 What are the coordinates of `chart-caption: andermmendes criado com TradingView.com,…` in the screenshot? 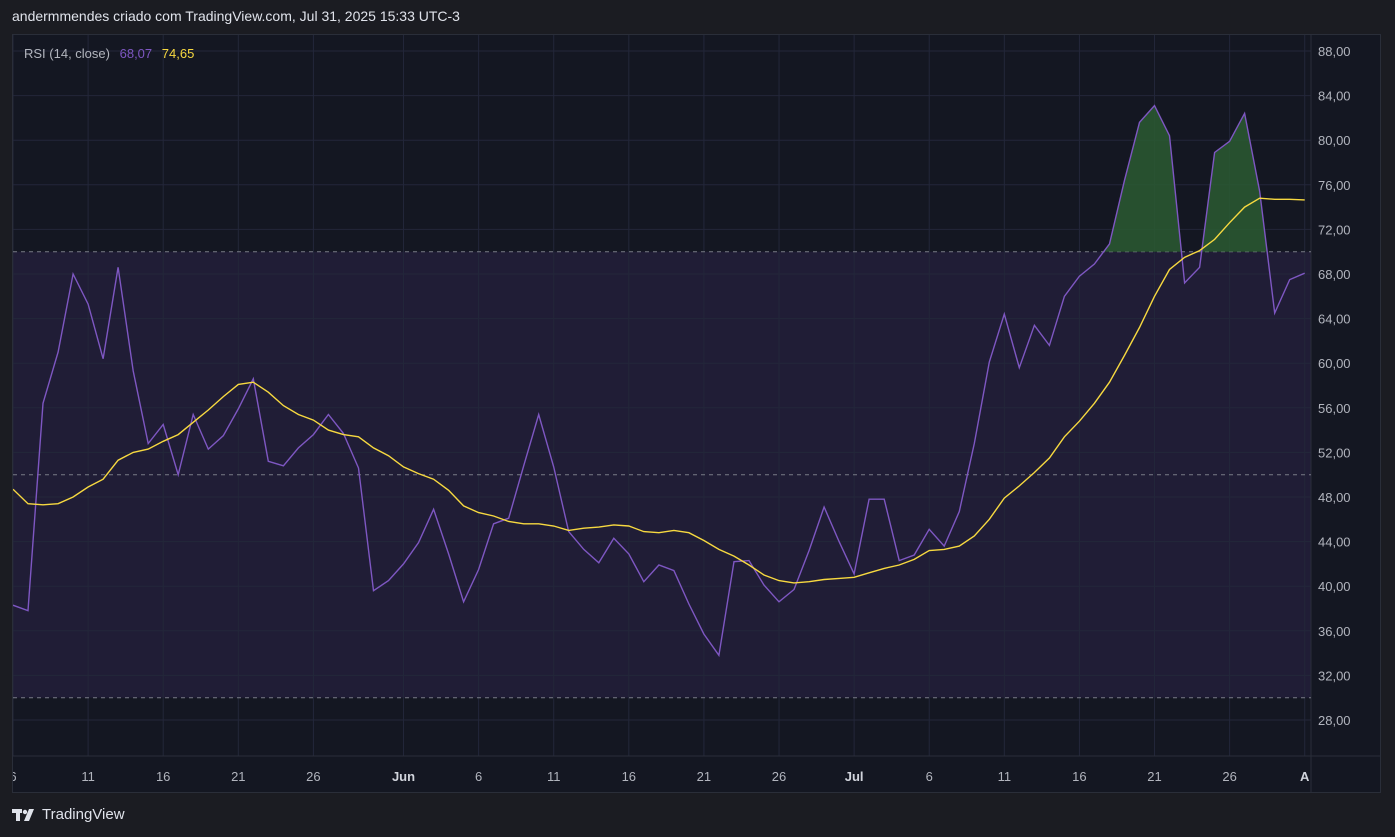 It's located at (236, 16).